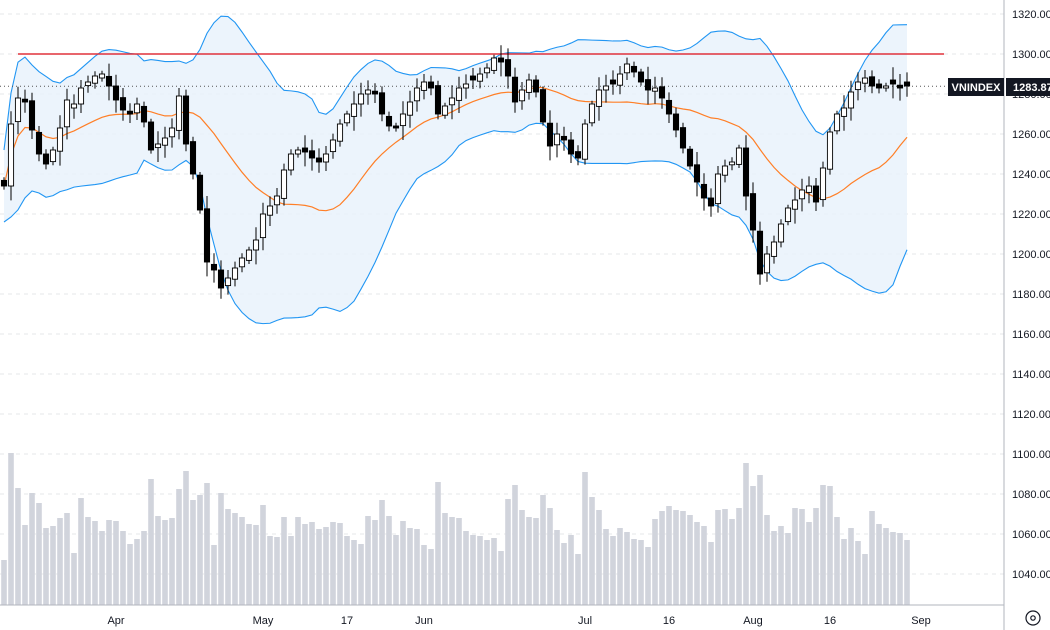  I want to click on x-tick-label: Apr, so click(115, 621).